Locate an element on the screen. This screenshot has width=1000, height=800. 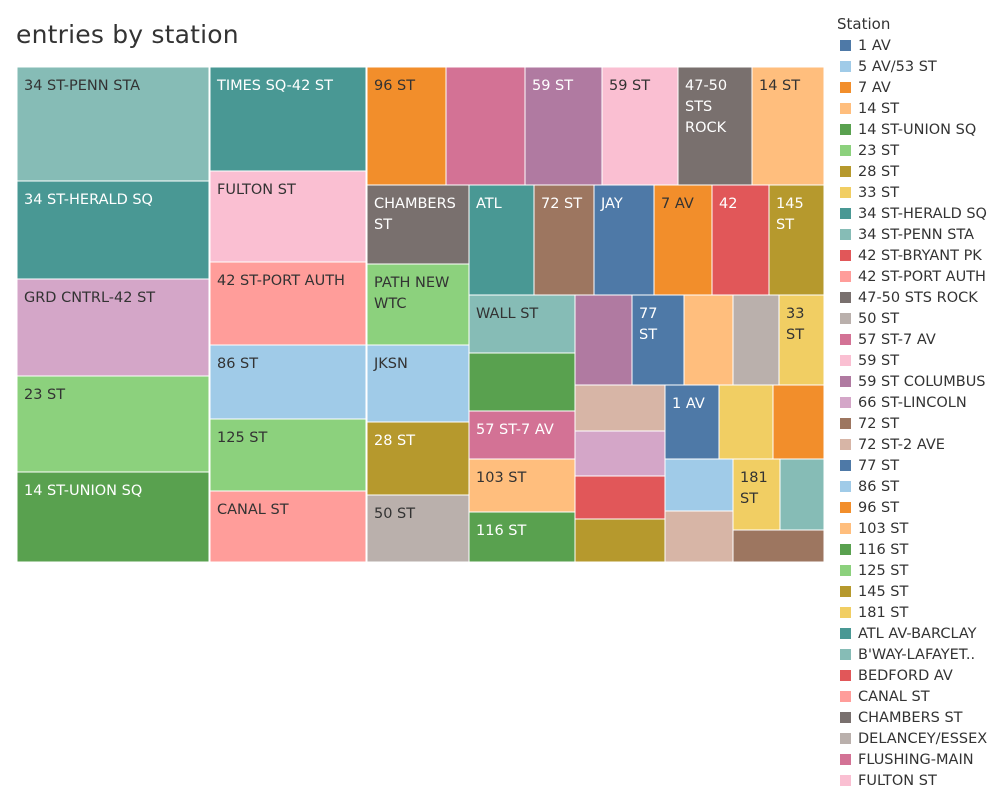
legend-item: 34 ST-HERALD SQ is located at coordinates (913, 213).